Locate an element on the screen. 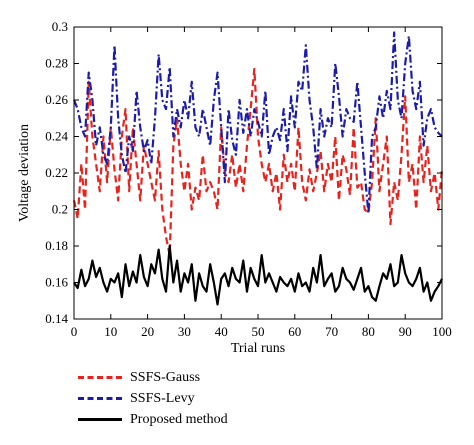  legend-item-proposed-method: Proposed method is located at coordinates (153, 419).